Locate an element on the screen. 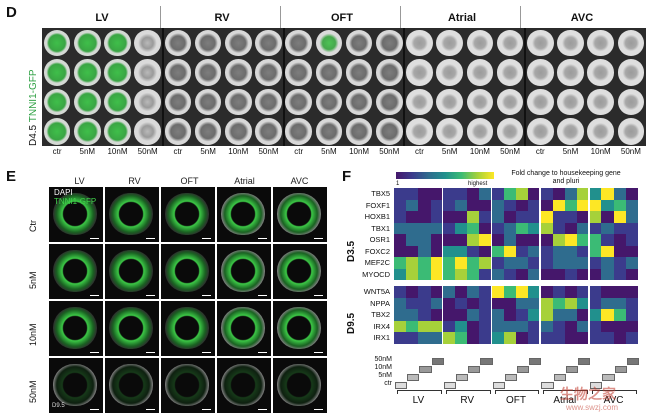 Image resolution: width=652 pixels, height=419 pixels. panel-e-col-avc: AVC is located at coordinates (299, 181).